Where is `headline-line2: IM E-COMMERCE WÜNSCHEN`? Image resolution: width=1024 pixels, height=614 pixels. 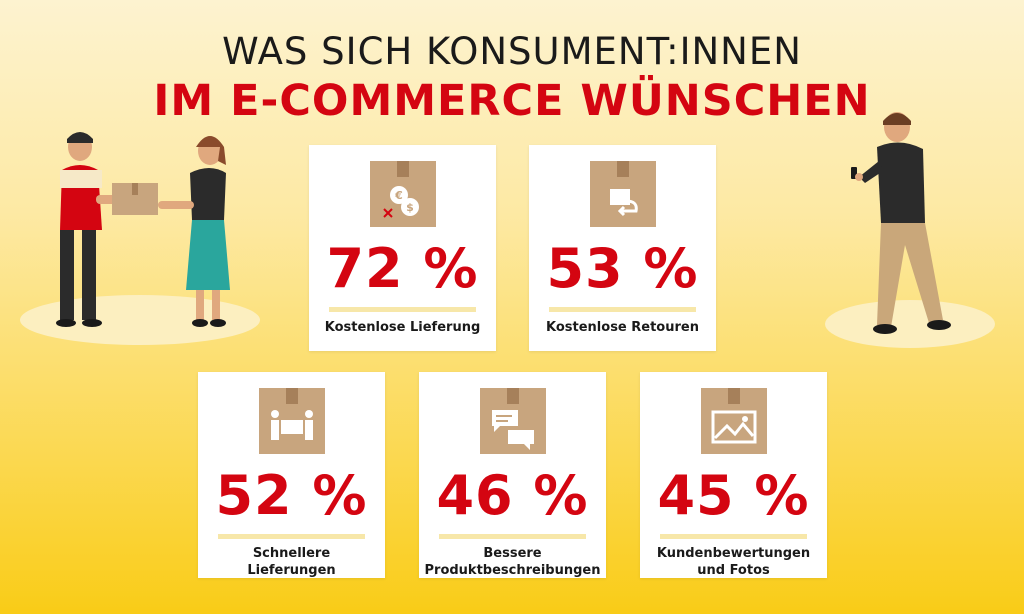 headline-line2: IM E-COMMERCE WÜNSCHEN is located at coordinates (512, 101).